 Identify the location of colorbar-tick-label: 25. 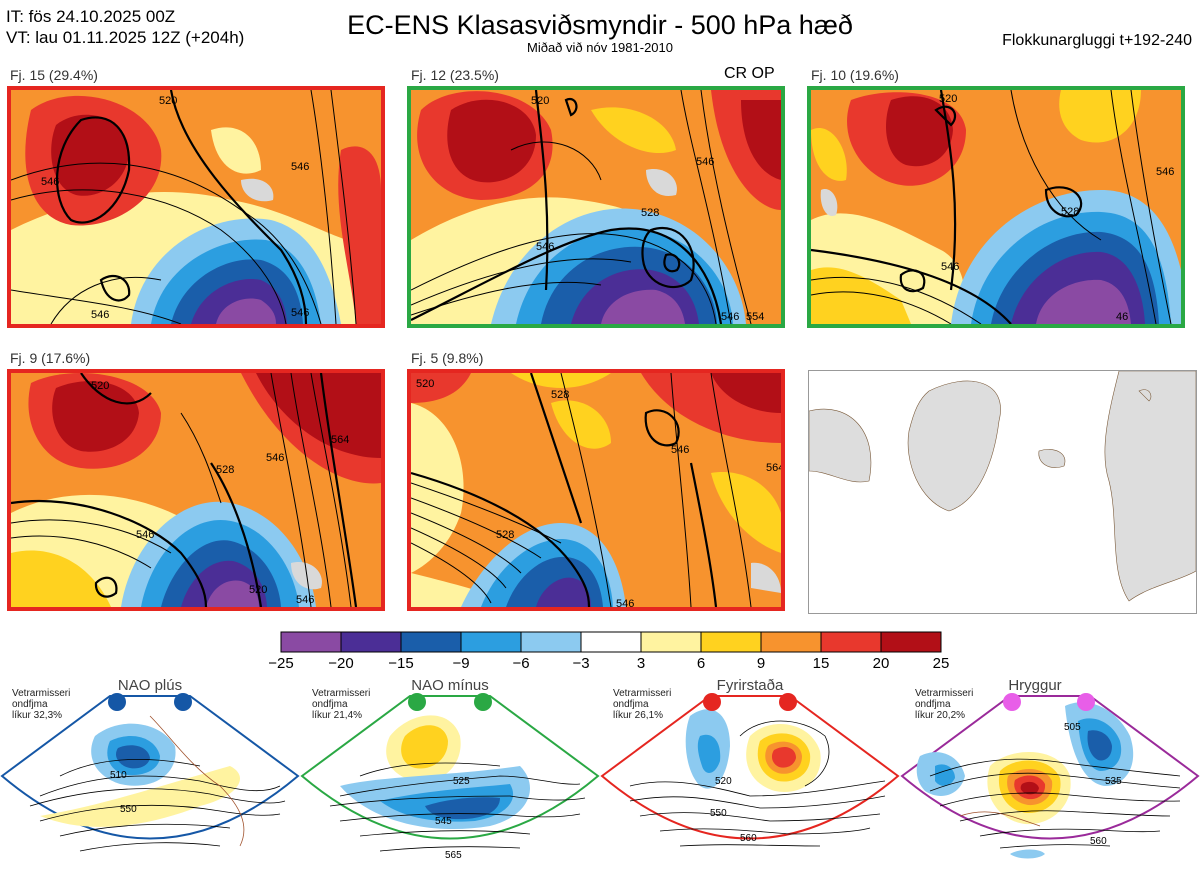
(941, 663).